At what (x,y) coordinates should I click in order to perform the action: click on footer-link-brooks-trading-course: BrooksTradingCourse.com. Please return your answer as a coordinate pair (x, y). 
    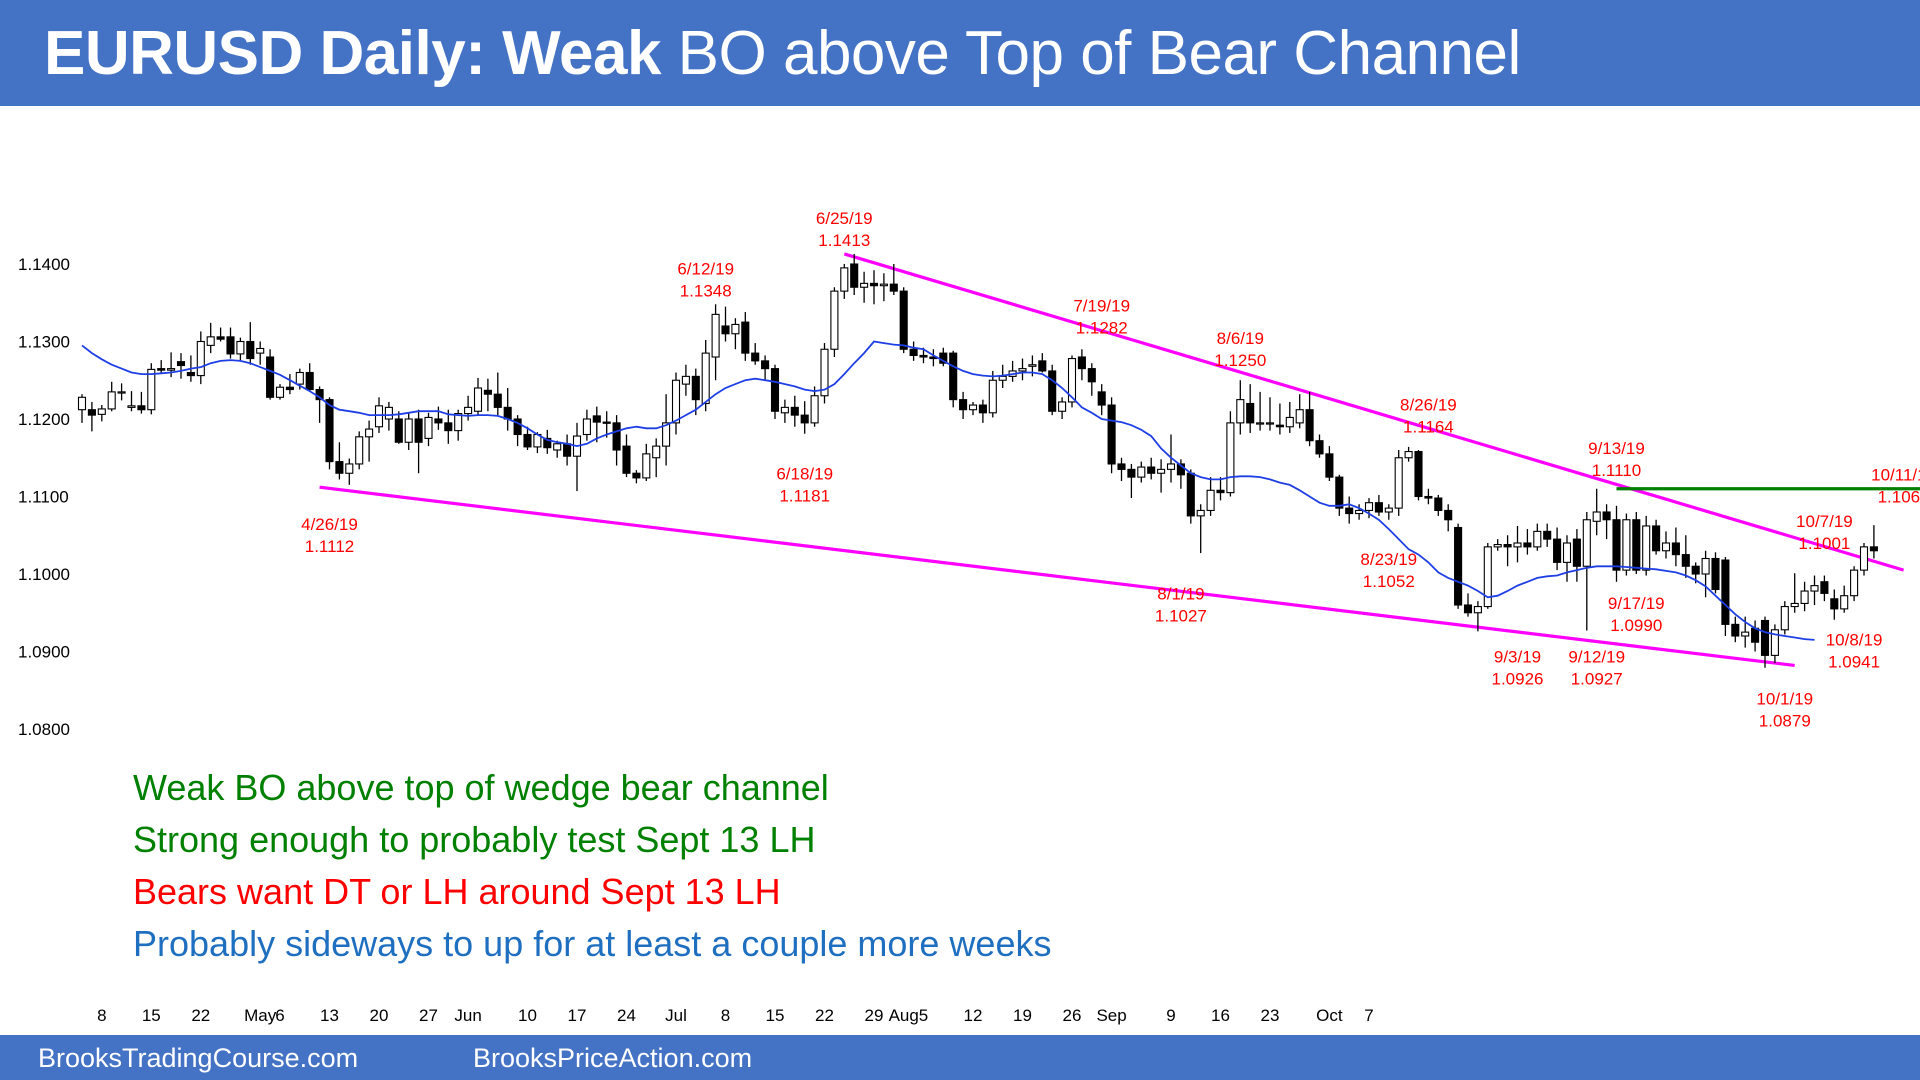
    Looking at the image, I should click on (198, 1058).